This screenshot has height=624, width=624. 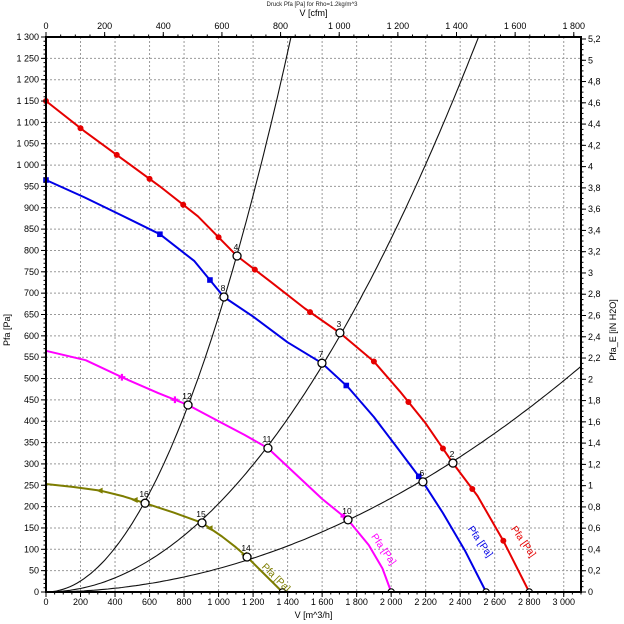 What do you see at coordinates (339, 324) in the screenshot?
I see `operating-point-label: 3` at bounding box center [339, 324].